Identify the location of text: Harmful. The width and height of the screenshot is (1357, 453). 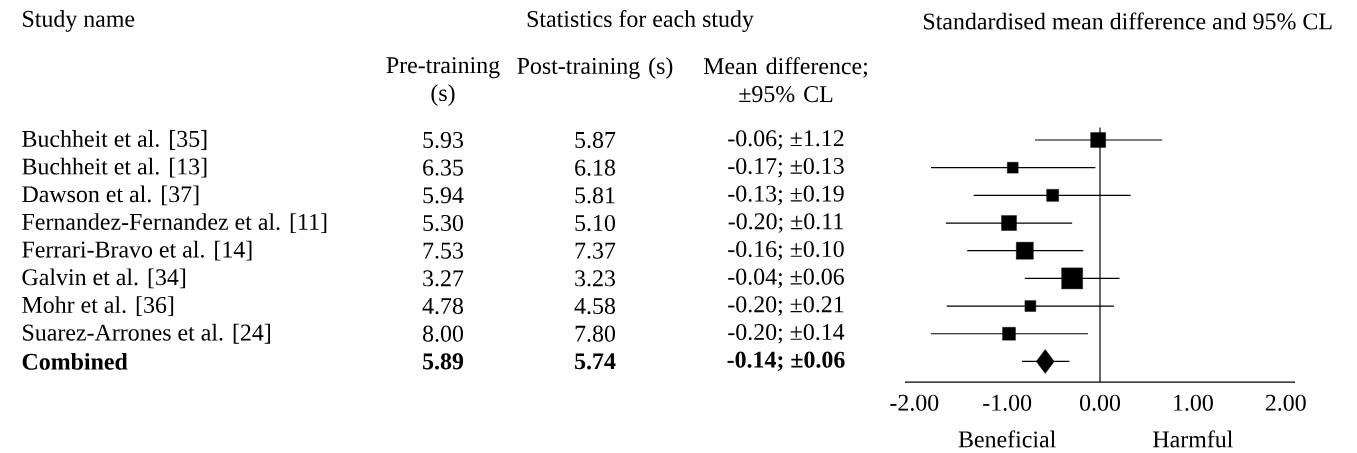
(1193, 439).